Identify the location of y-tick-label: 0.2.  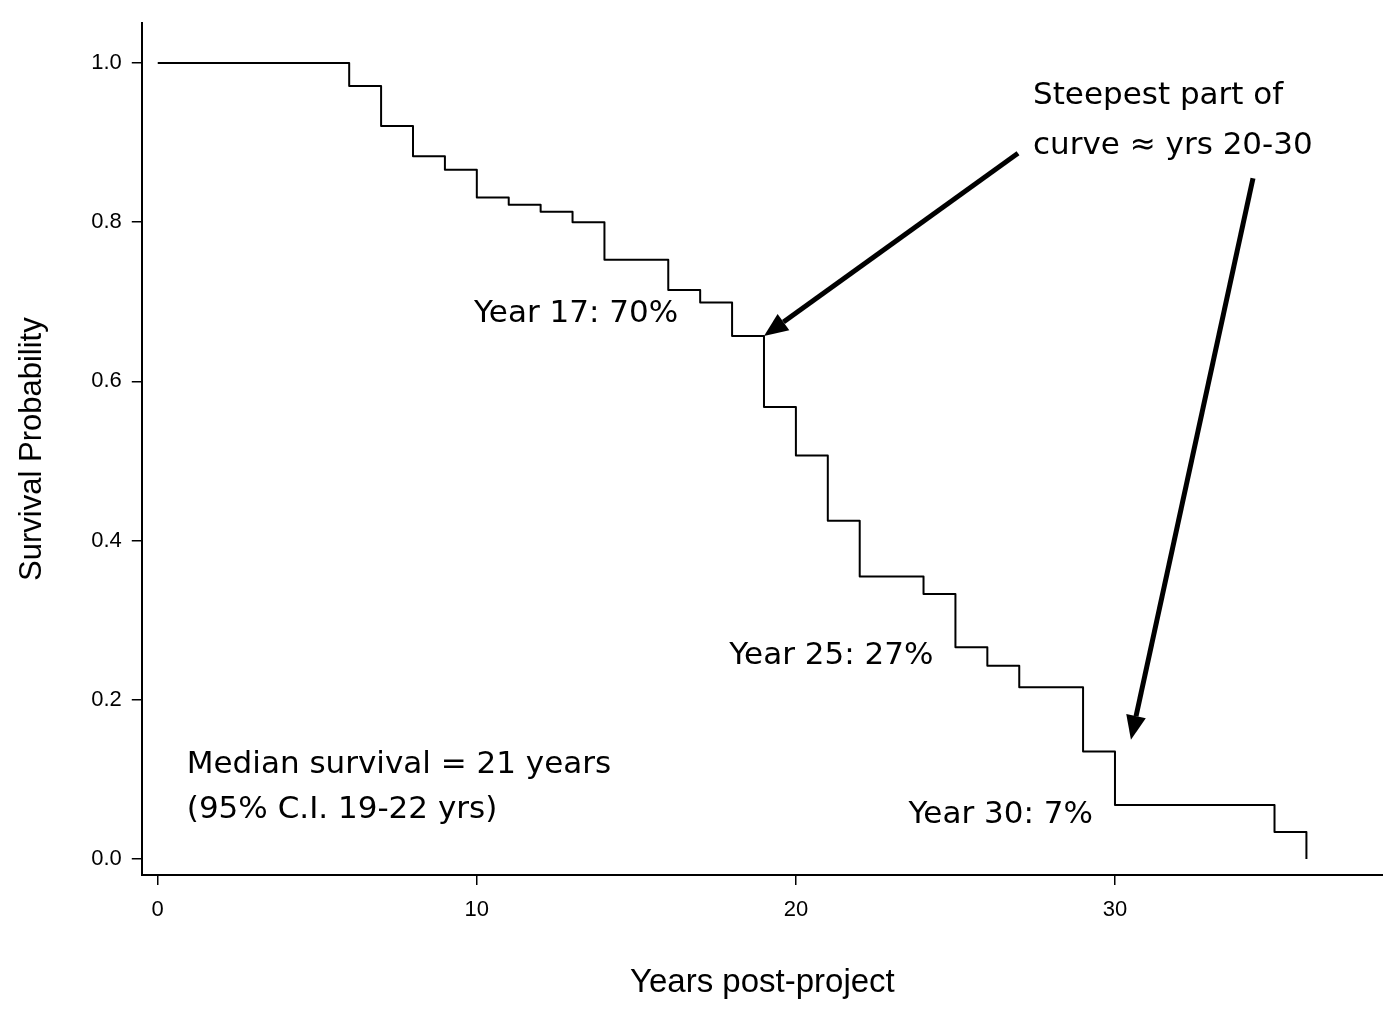
(106, 698).